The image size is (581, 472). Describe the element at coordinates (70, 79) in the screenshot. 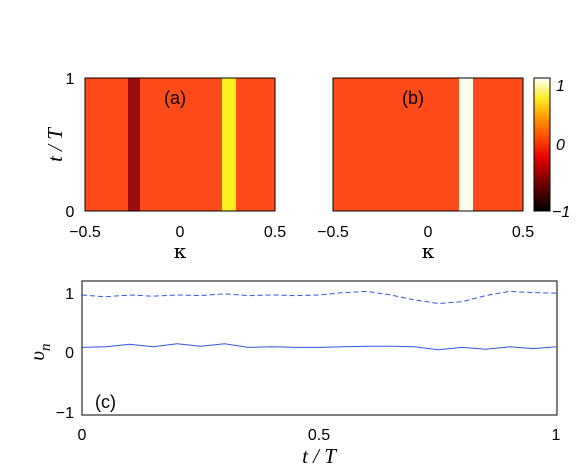

I see `panel-a-ytick-1: 1` at that location.